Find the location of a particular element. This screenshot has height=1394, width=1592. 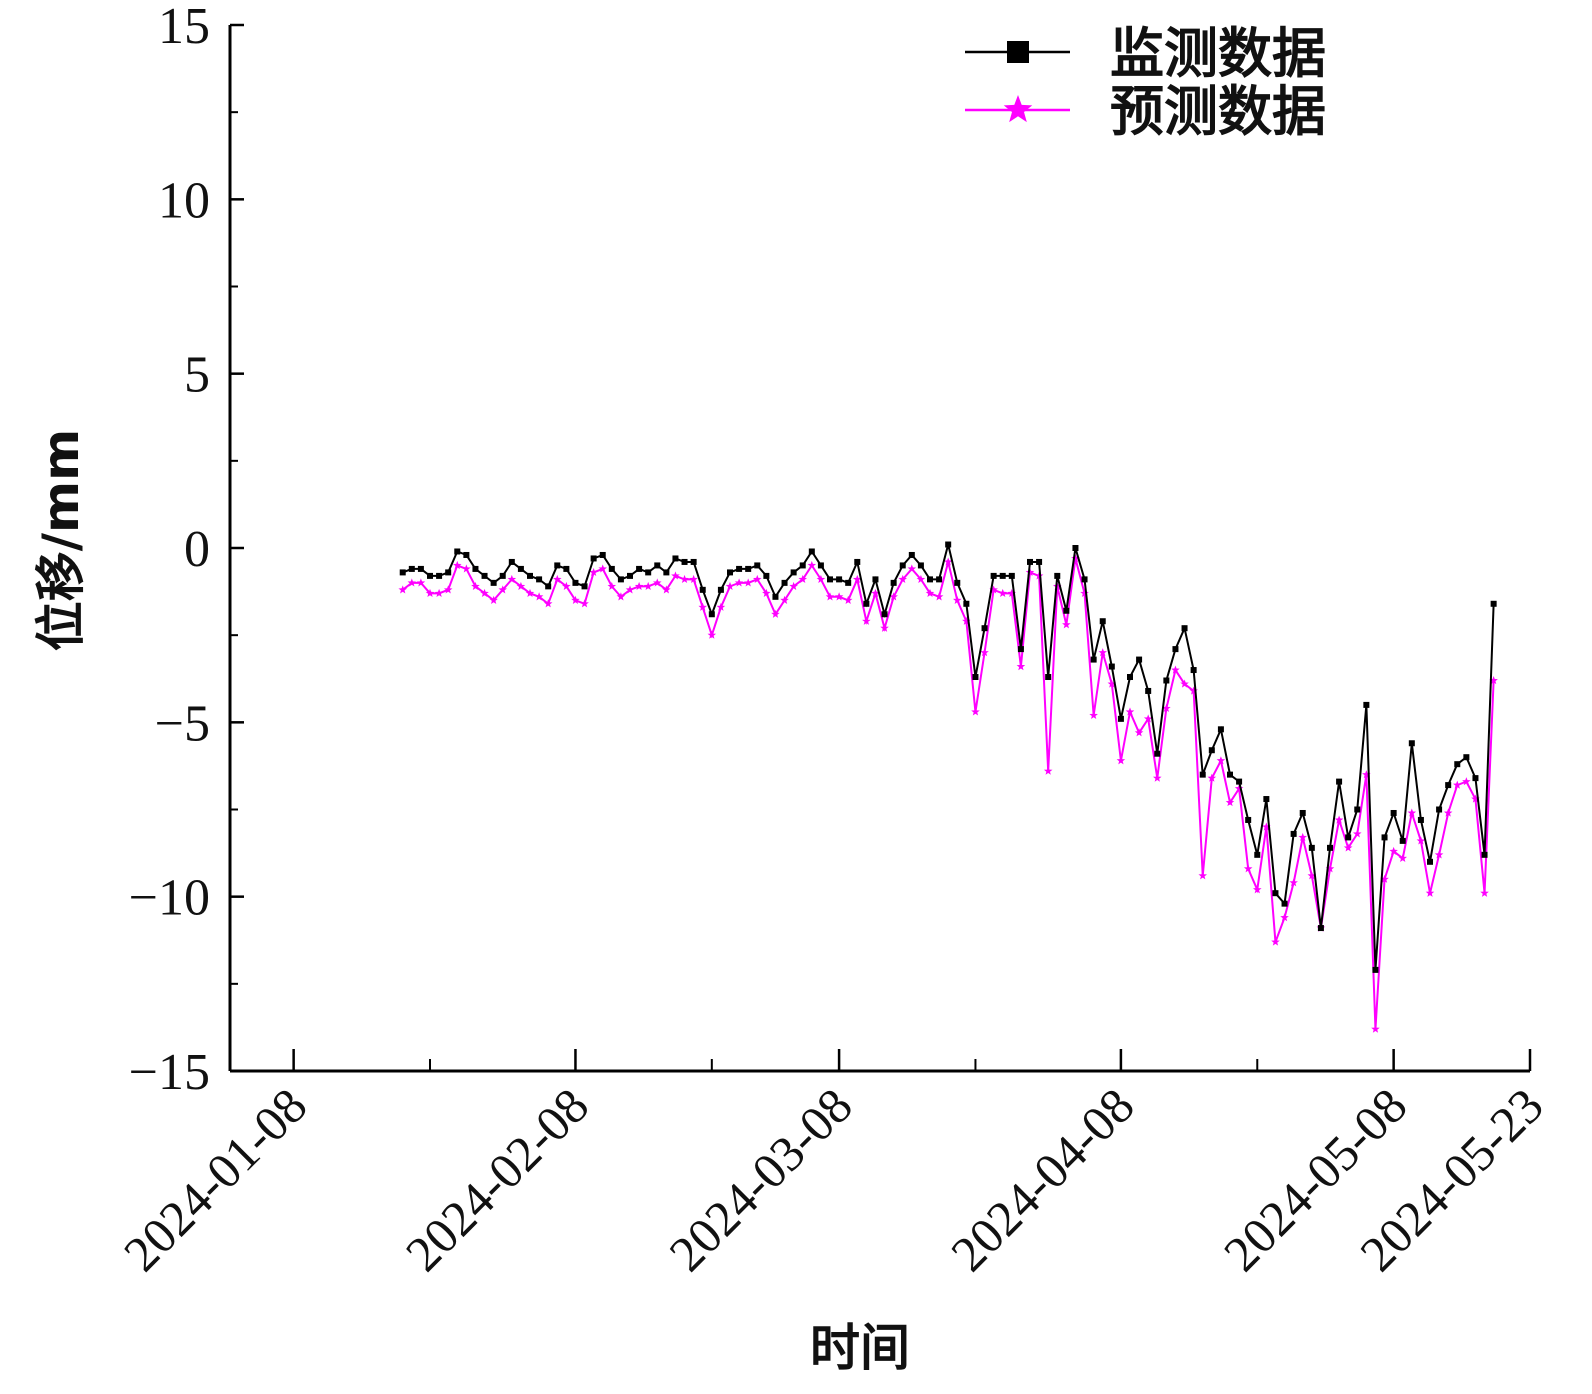

y-tick-label: −10 is located at coordinates (169, 898).